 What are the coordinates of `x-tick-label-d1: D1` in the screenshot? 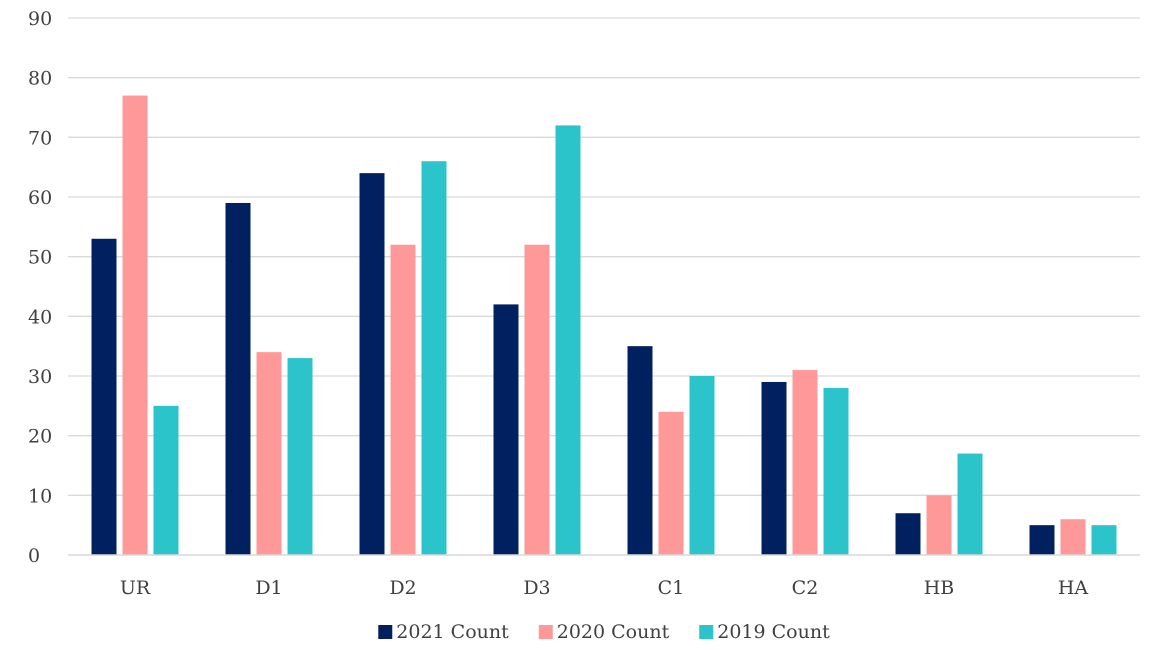 It's located at (268, 588).